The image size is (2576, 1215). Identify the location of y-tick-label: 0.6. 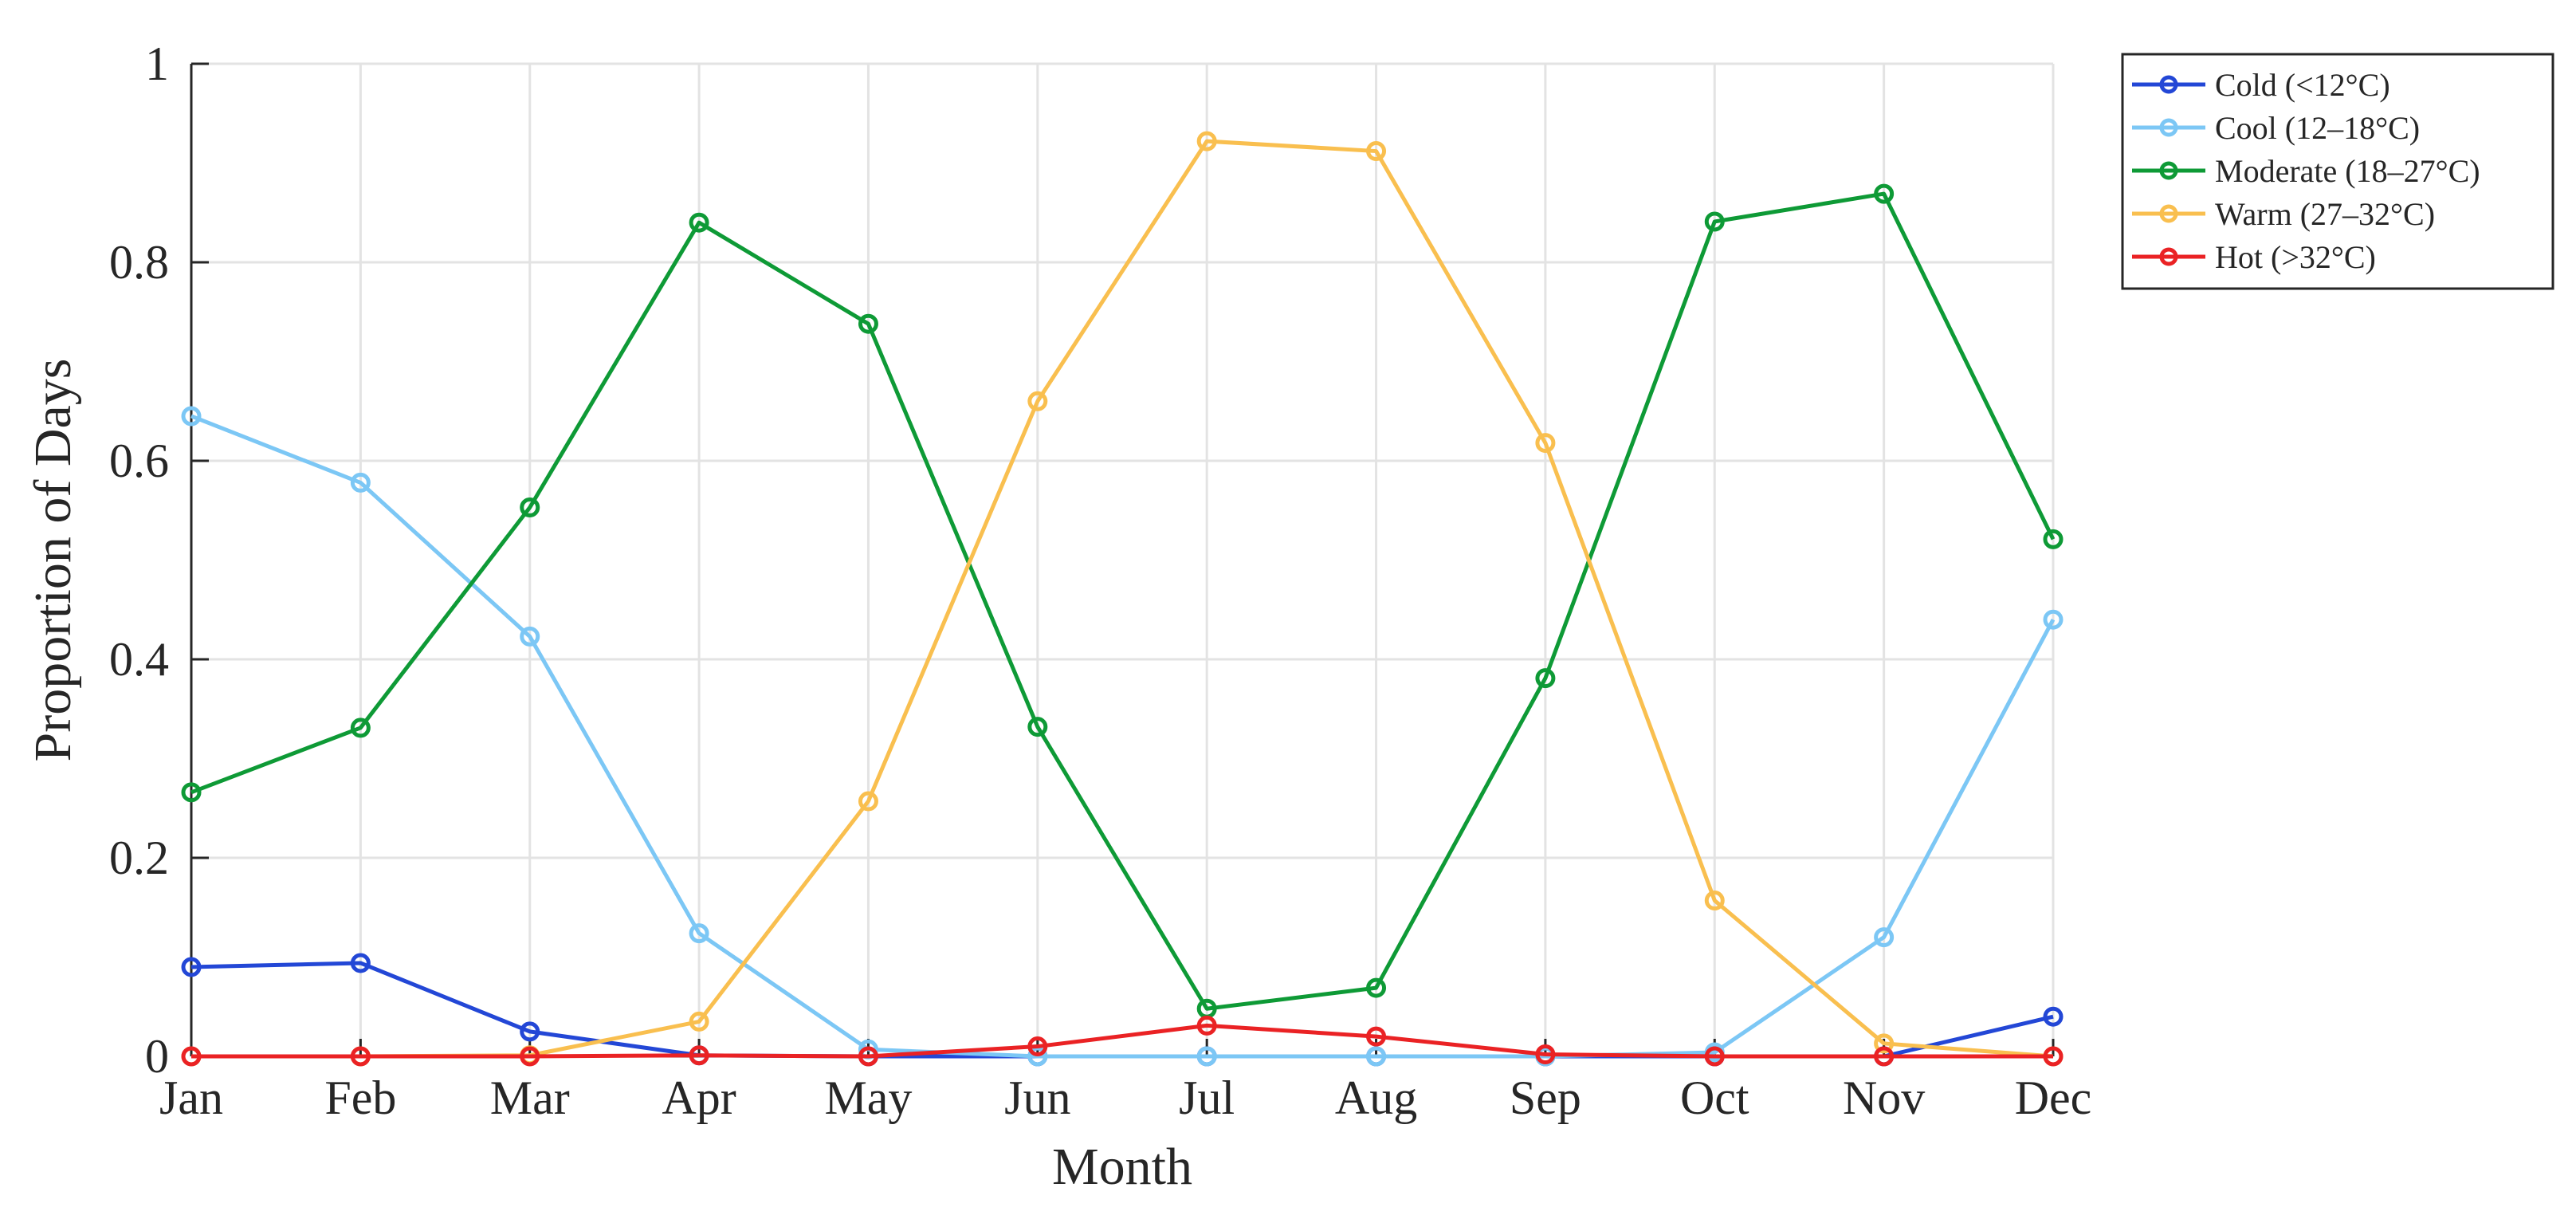
(139, 461).